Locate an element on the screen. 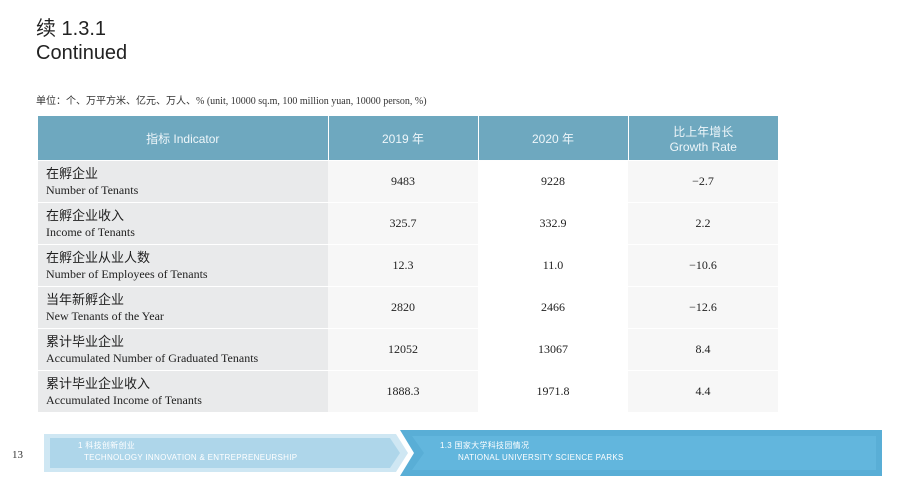 Image resolution: width=900 pixels, height=495 pixels. growth-rate: −2.7 is located at coordinates (703, 181).